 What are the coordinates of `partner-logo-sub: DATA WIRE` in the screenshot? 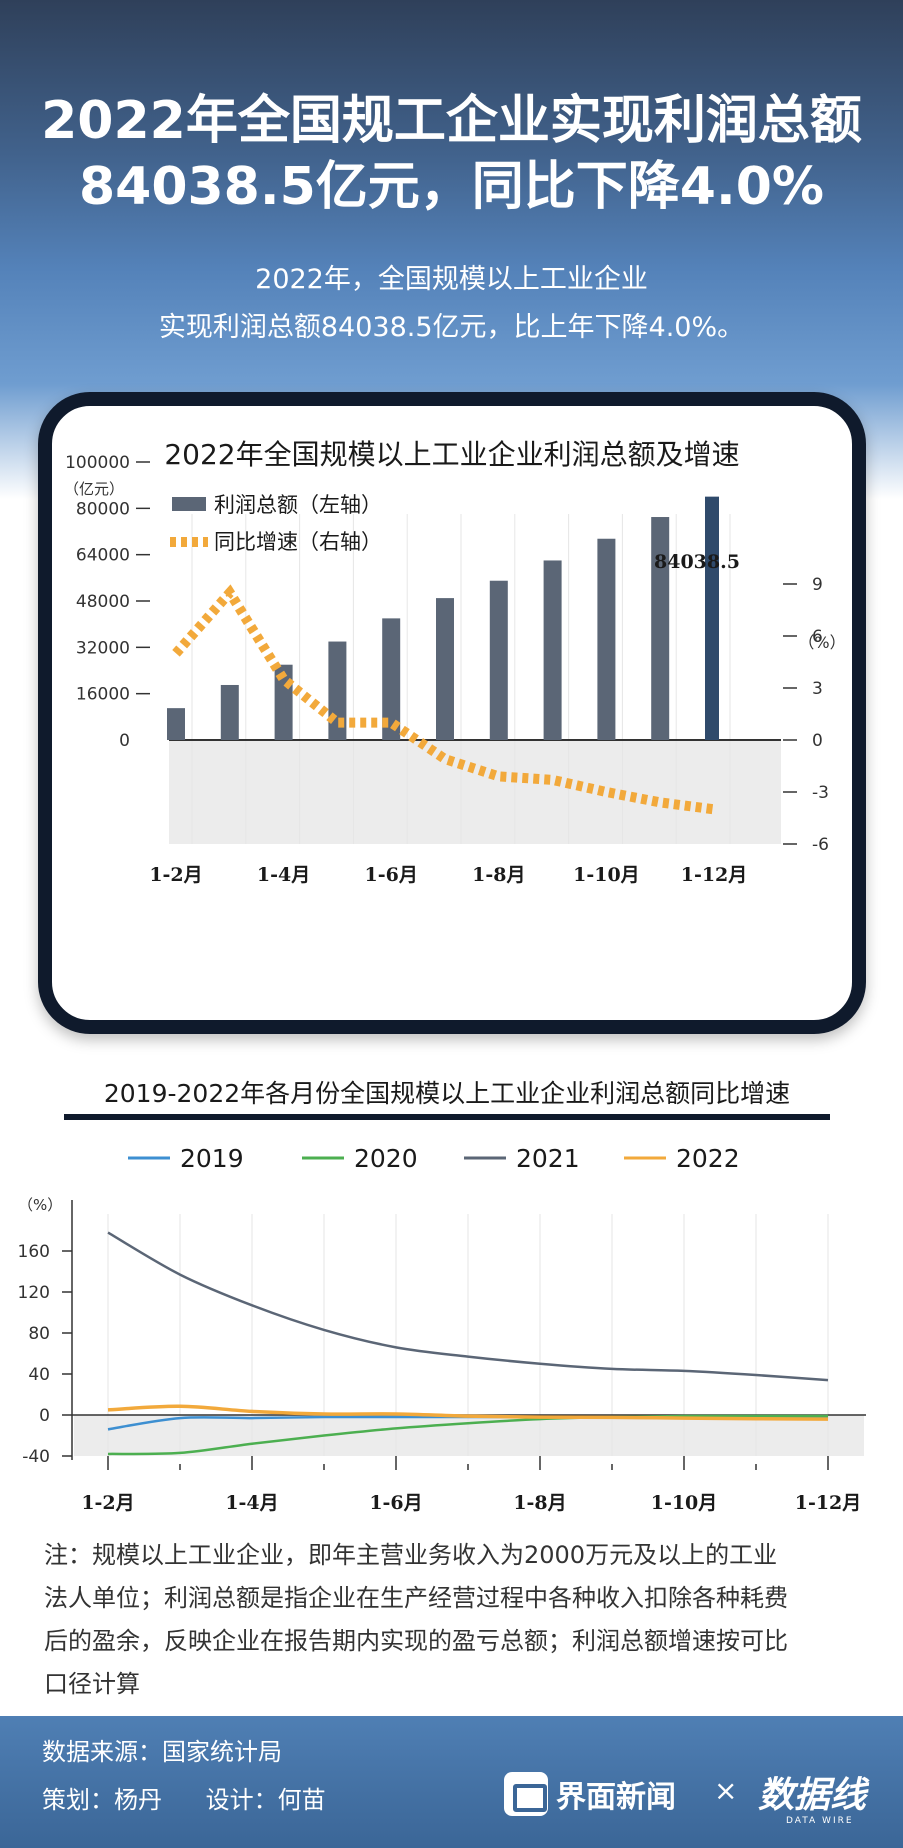 It's located at (820, 1821).